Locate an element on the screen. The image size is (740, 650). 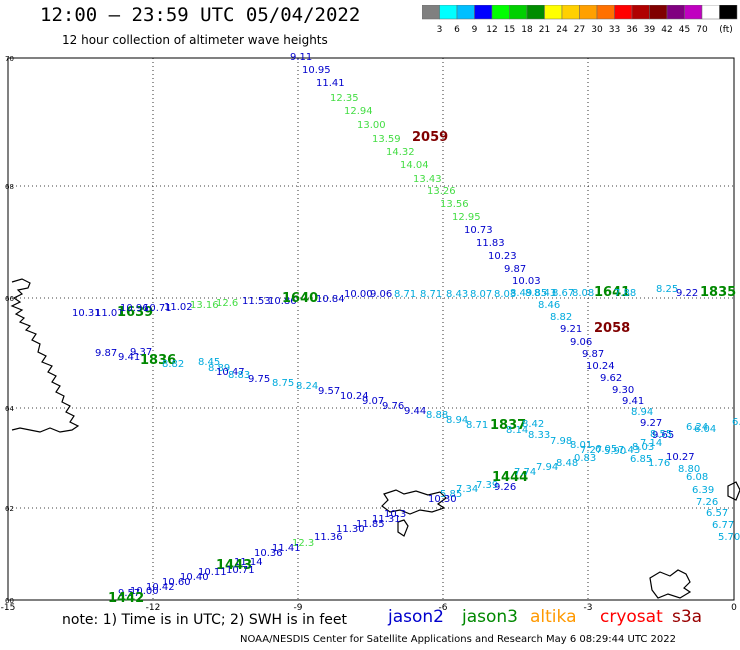
legend-altika: altika is located at coordinates (553, 617).